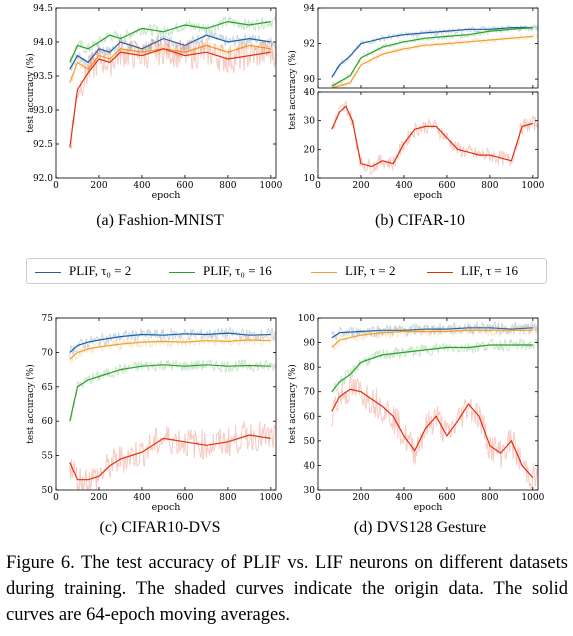 This screenshot has height=636, width=573. What do you see at coordinates (100, 270) in the screenshot?
I see `legend-label-plif2: PLIF, τ₀ = 2` at bounding box center [100, 270].